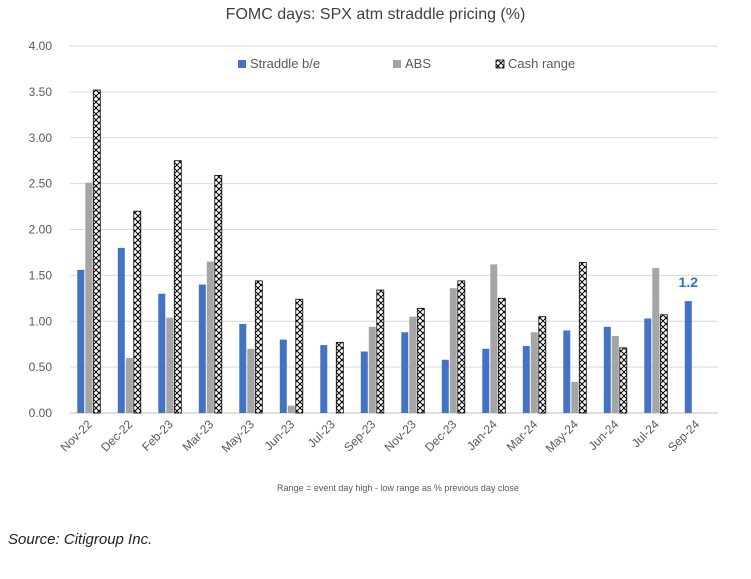 The height and width of the screenshot is (579, 751). What do you see at coordinates (41, 46) in the screenshot?
I see `y-tick-label: 4.00` at bounding box center [41, 46].